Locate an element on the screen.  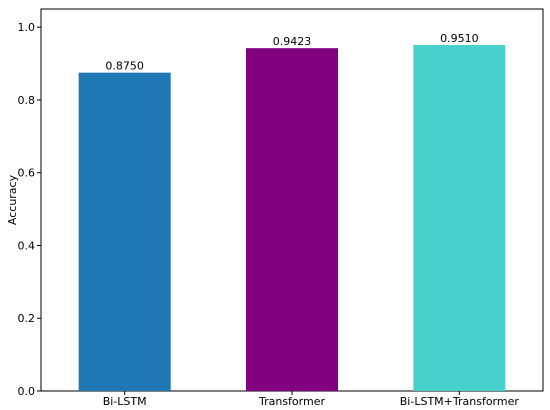
bar-value-label: 0.9510 is located at coordinates (459, 38).